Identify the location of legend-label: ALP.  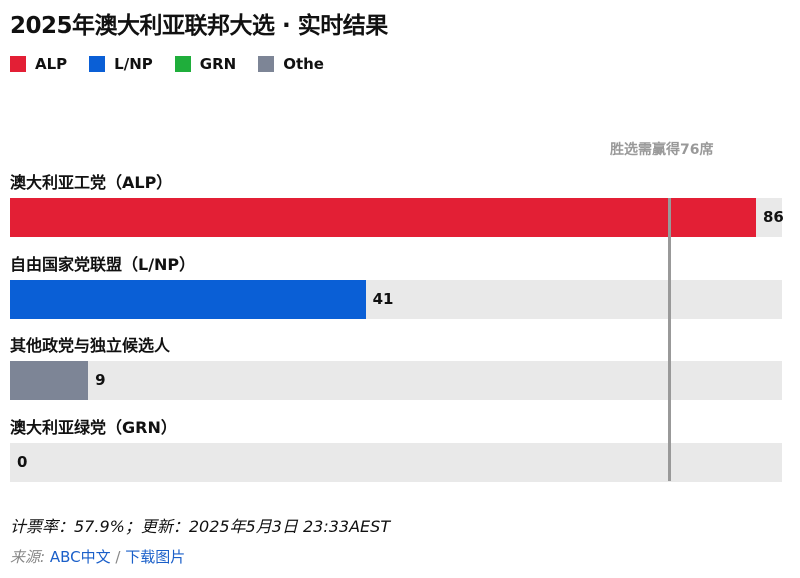
(51, 64).